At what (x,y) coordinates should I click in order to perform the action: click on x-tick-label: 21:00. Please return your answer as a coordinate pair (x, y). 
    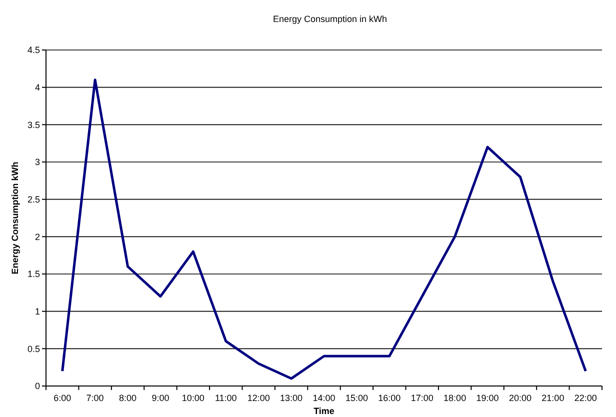
    Looking at the image, I should click on (553, 398).